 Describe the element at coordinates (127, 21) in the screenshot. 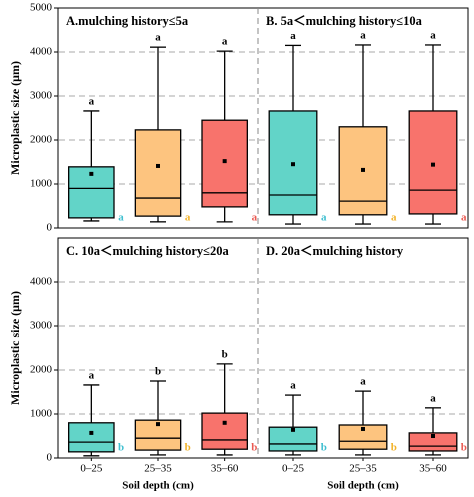

I see `panel-title: A.mulching history≤5a` at that location.